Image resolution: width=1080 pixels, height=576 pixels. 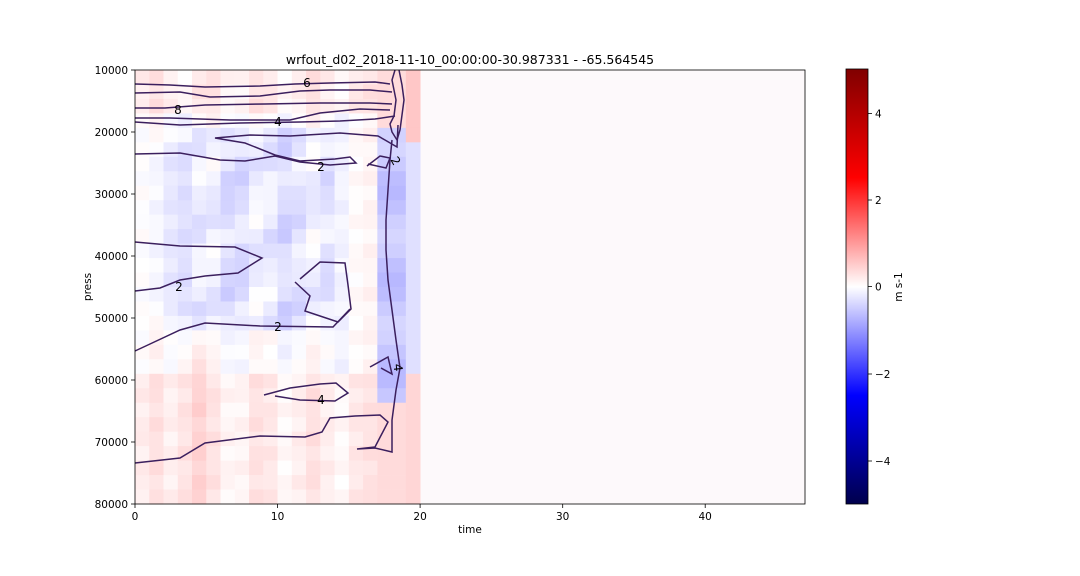 I want to click on x-axis: 0 10 20 30 40 time, so click(x=422, y=520).